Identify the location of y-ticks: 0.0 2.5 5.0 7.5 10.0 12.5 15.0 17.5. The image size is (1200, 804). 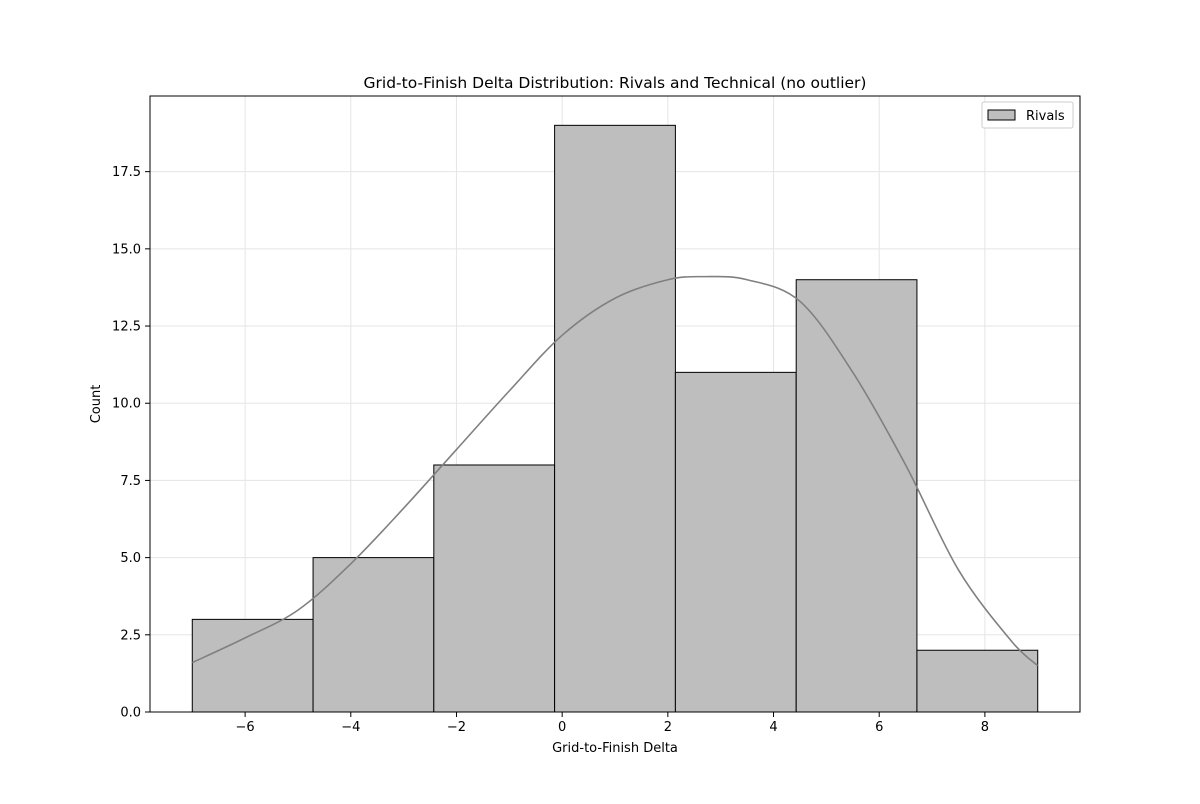
(131, 443).